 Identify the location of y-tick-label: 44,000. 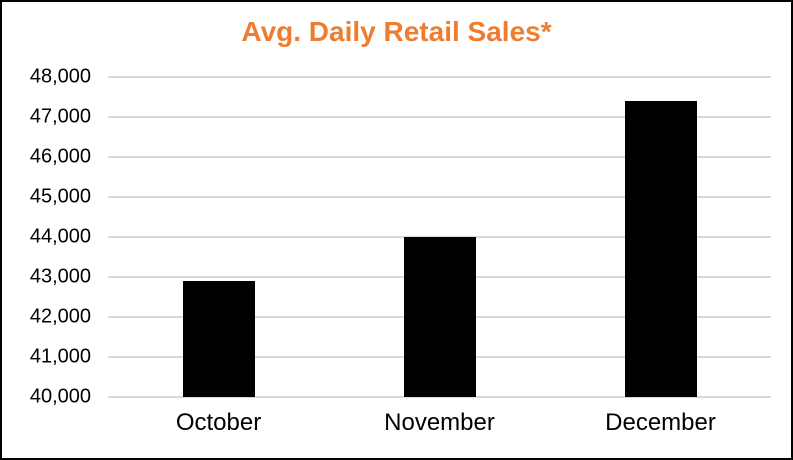
(60, 236).